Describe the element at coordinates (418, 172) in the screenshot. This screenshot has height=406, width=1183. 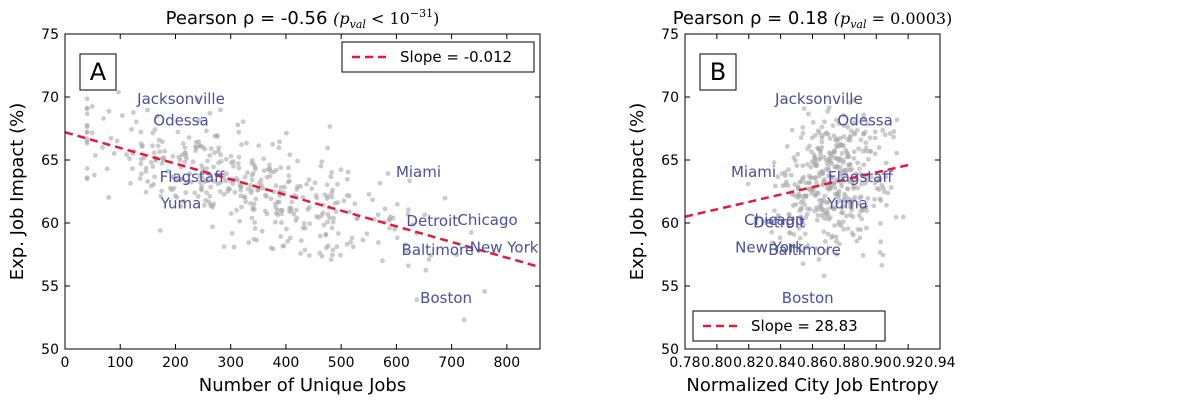
I see `city-label: Miami` at that location.